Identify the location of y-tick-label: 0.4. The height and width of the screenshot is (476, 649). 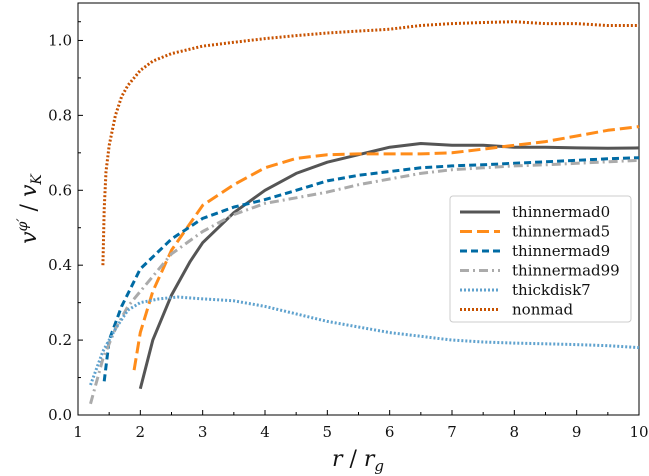
(60, 265).